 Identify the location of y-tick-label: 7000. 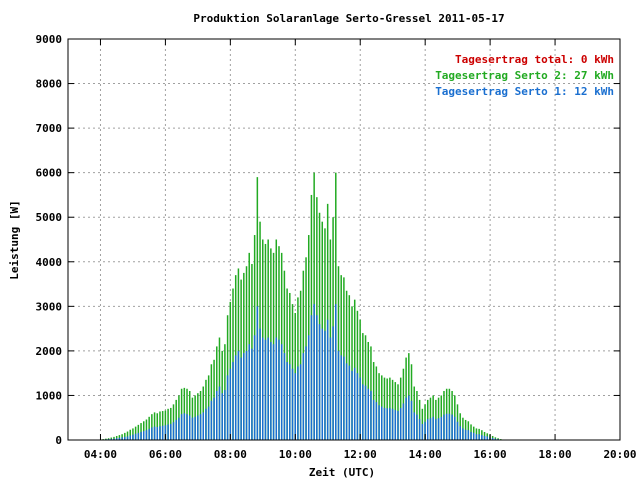
(49, 128).